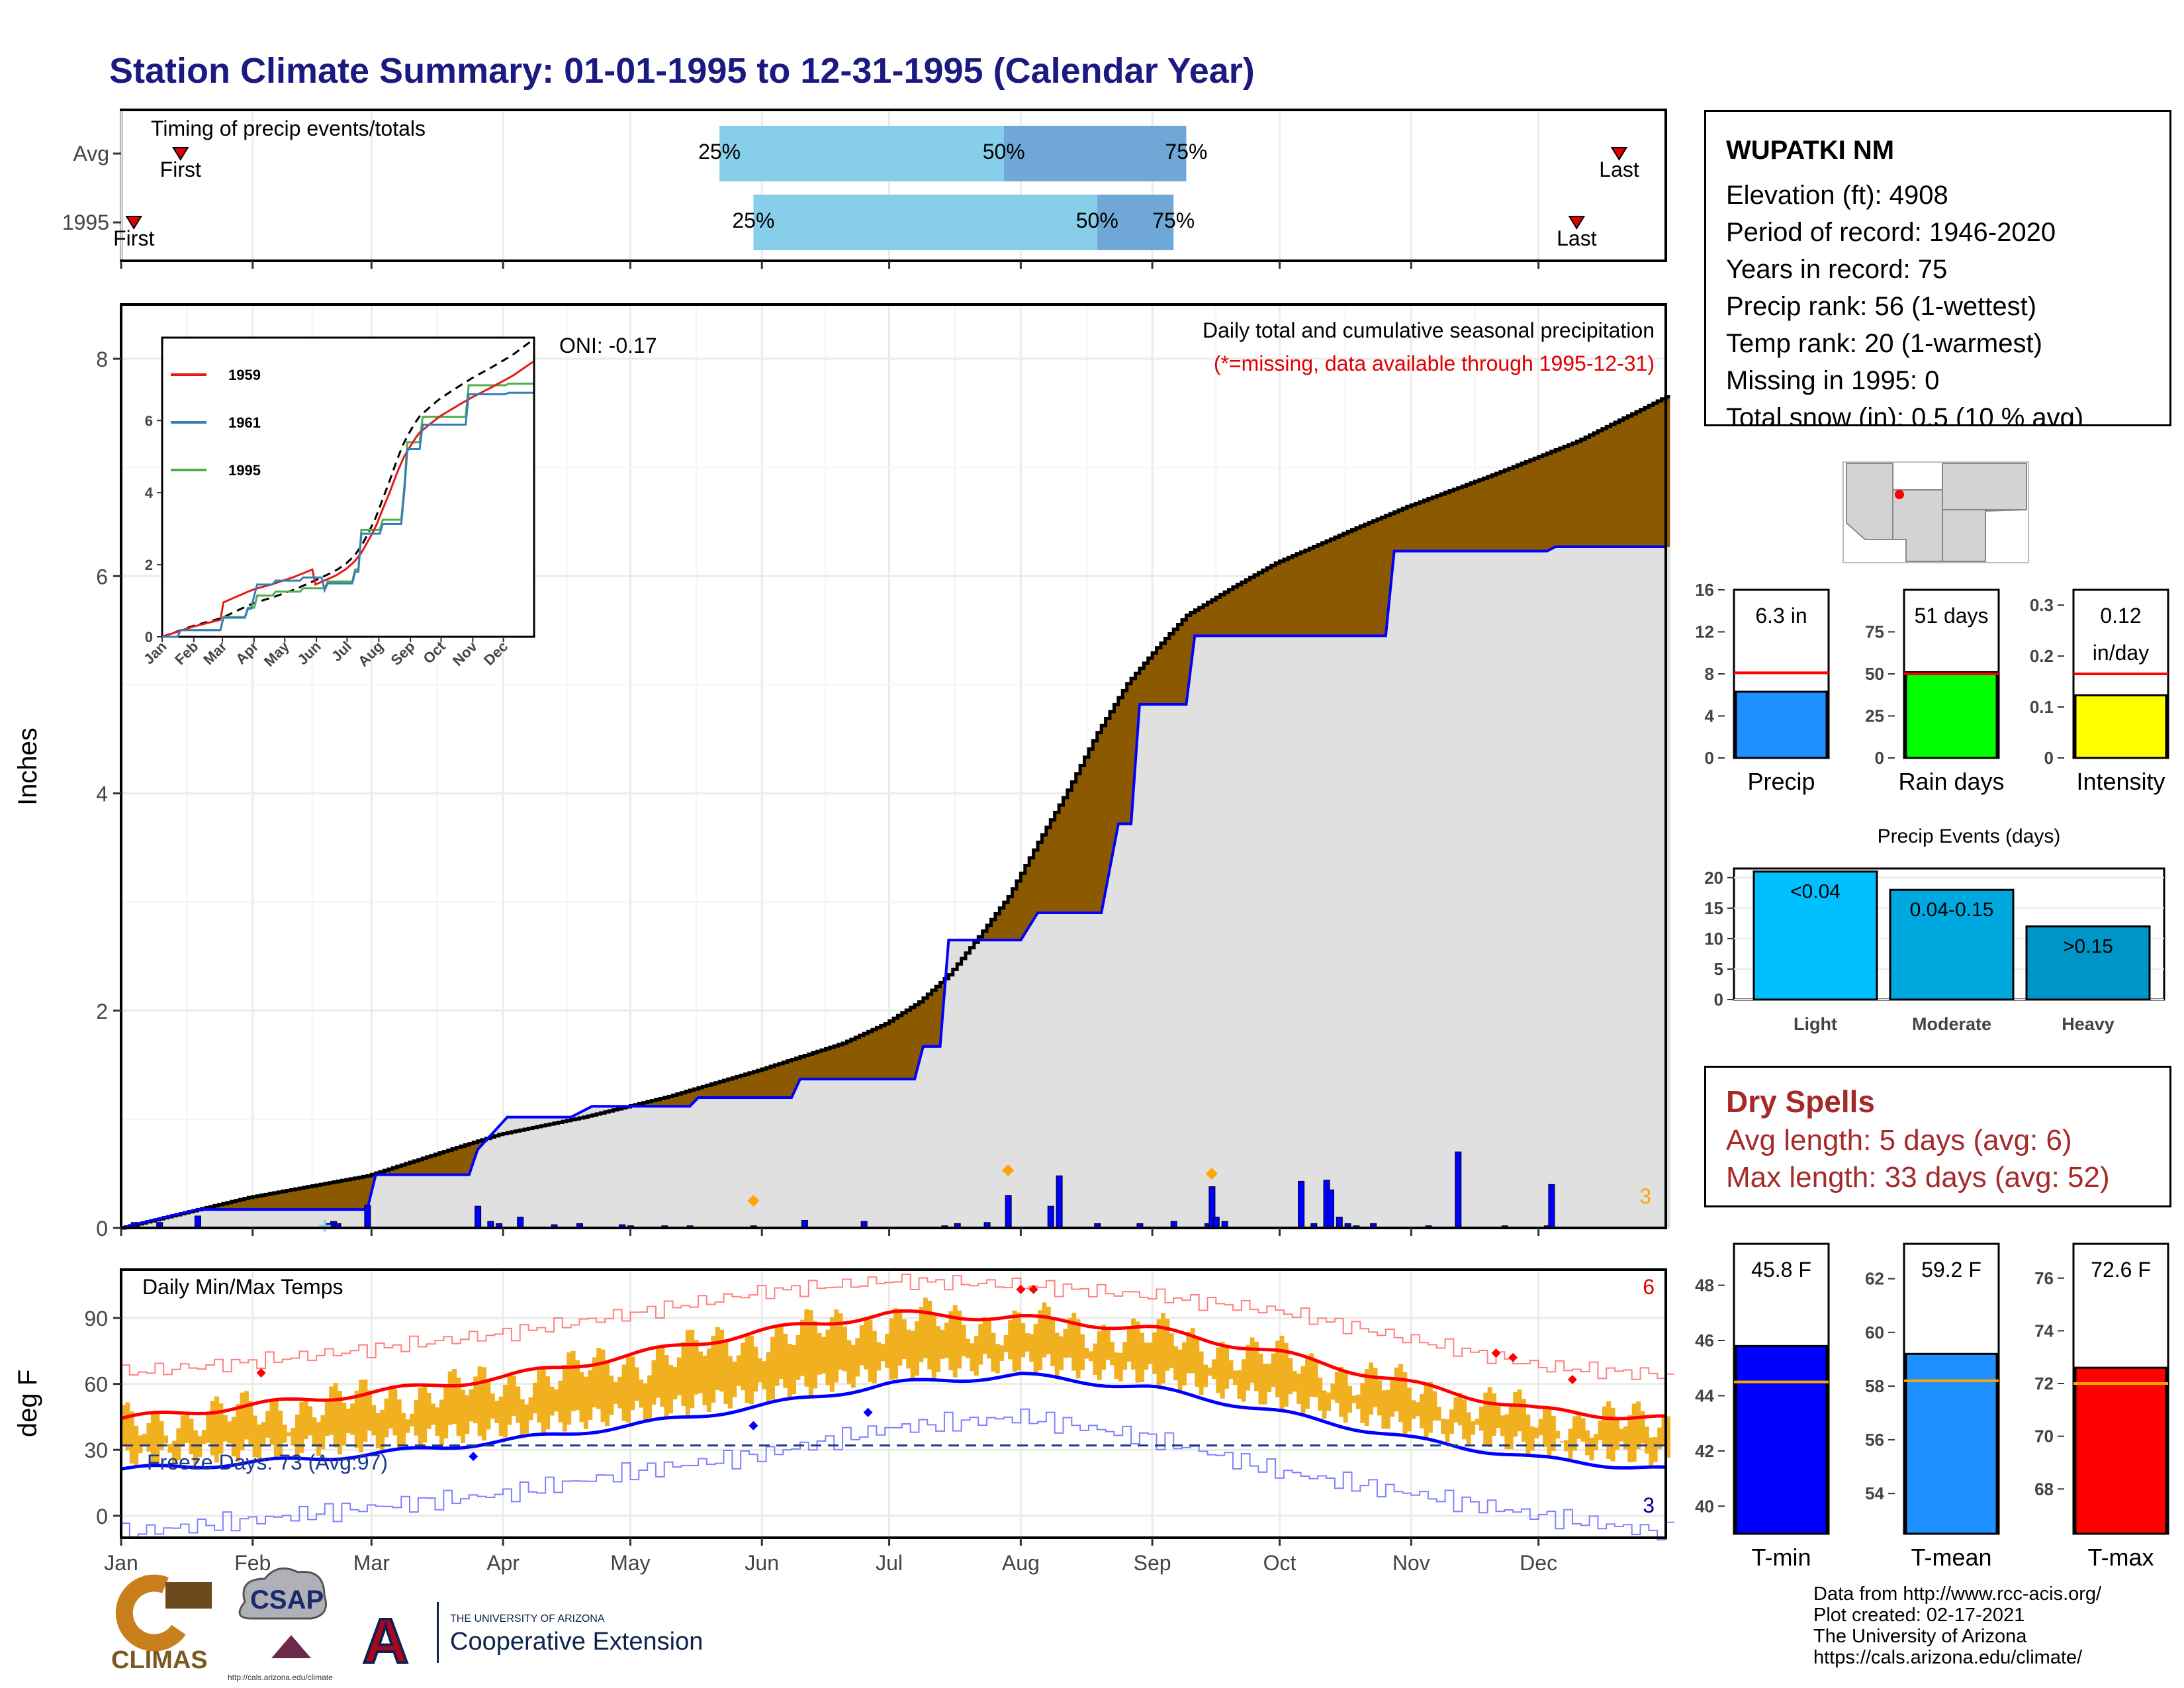 The width and height of the screenshot is (2184, 1688). I want to click on freeze-days-label: Freeze Days: 73 (Avg:97), so click(267, 1462).